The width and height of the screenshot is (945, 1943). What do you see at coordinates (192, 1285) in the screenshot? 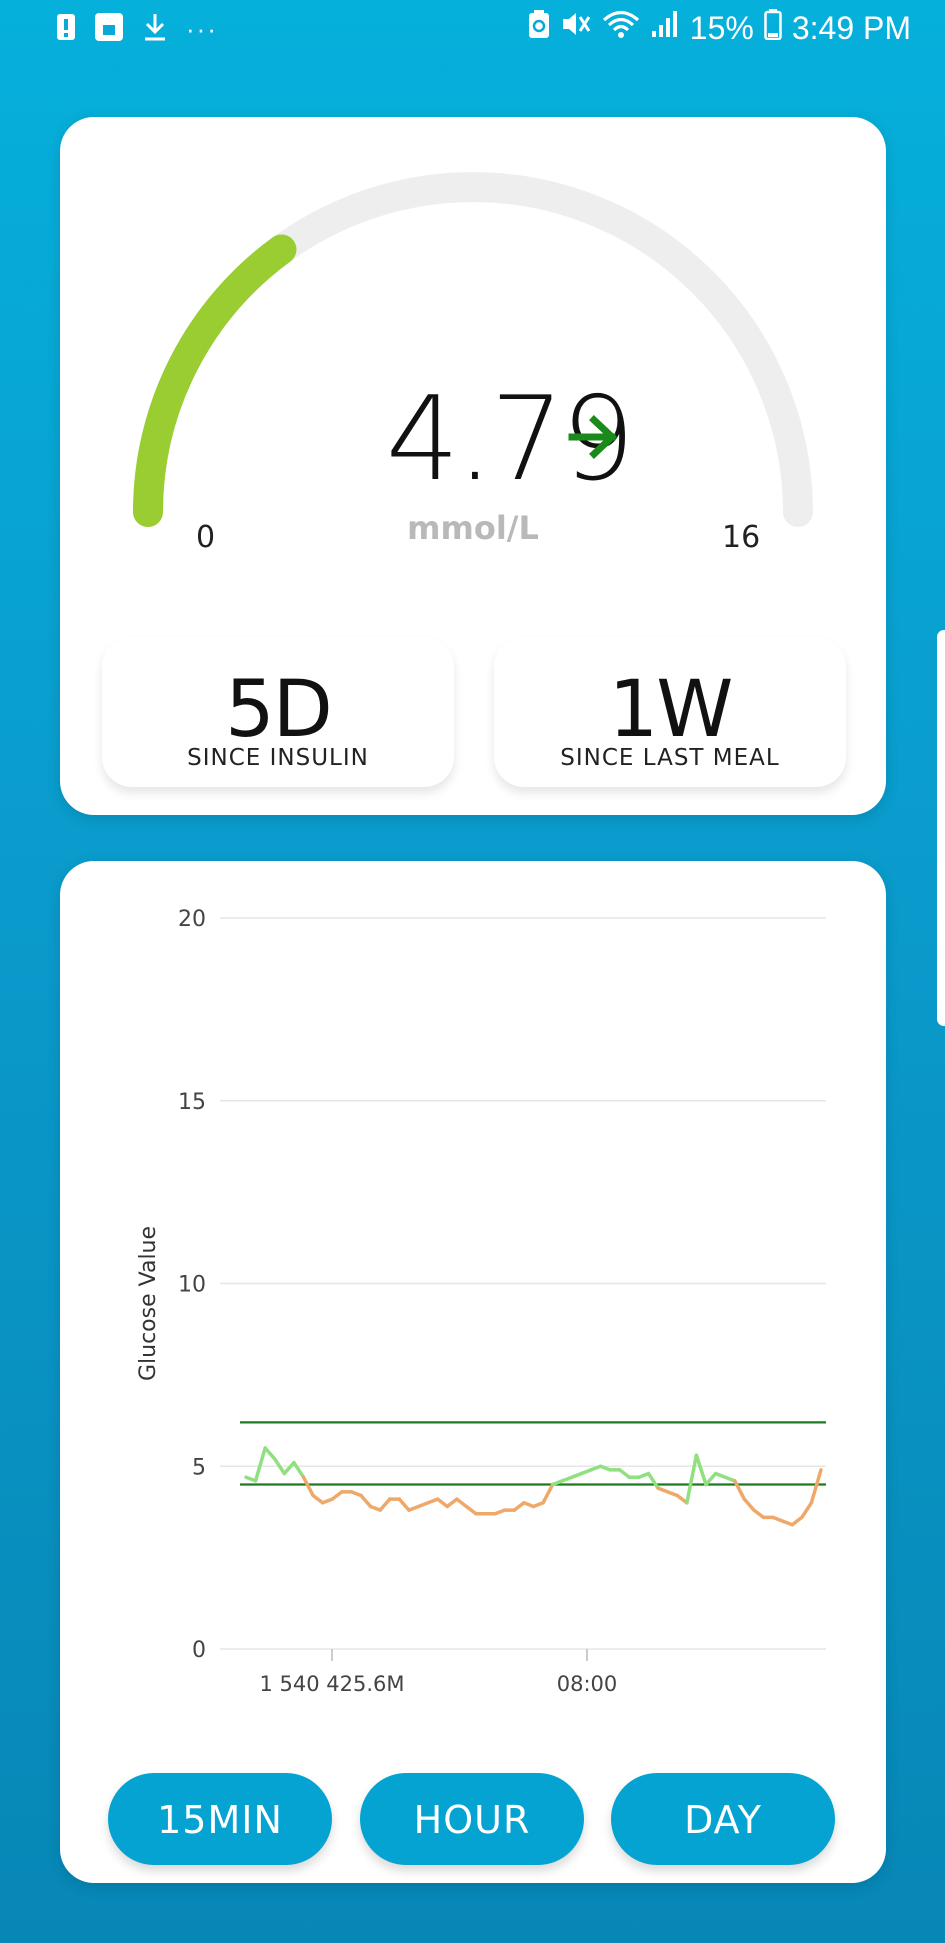
I see `y-tick-label: 10` at bounding box center [192, 1285].